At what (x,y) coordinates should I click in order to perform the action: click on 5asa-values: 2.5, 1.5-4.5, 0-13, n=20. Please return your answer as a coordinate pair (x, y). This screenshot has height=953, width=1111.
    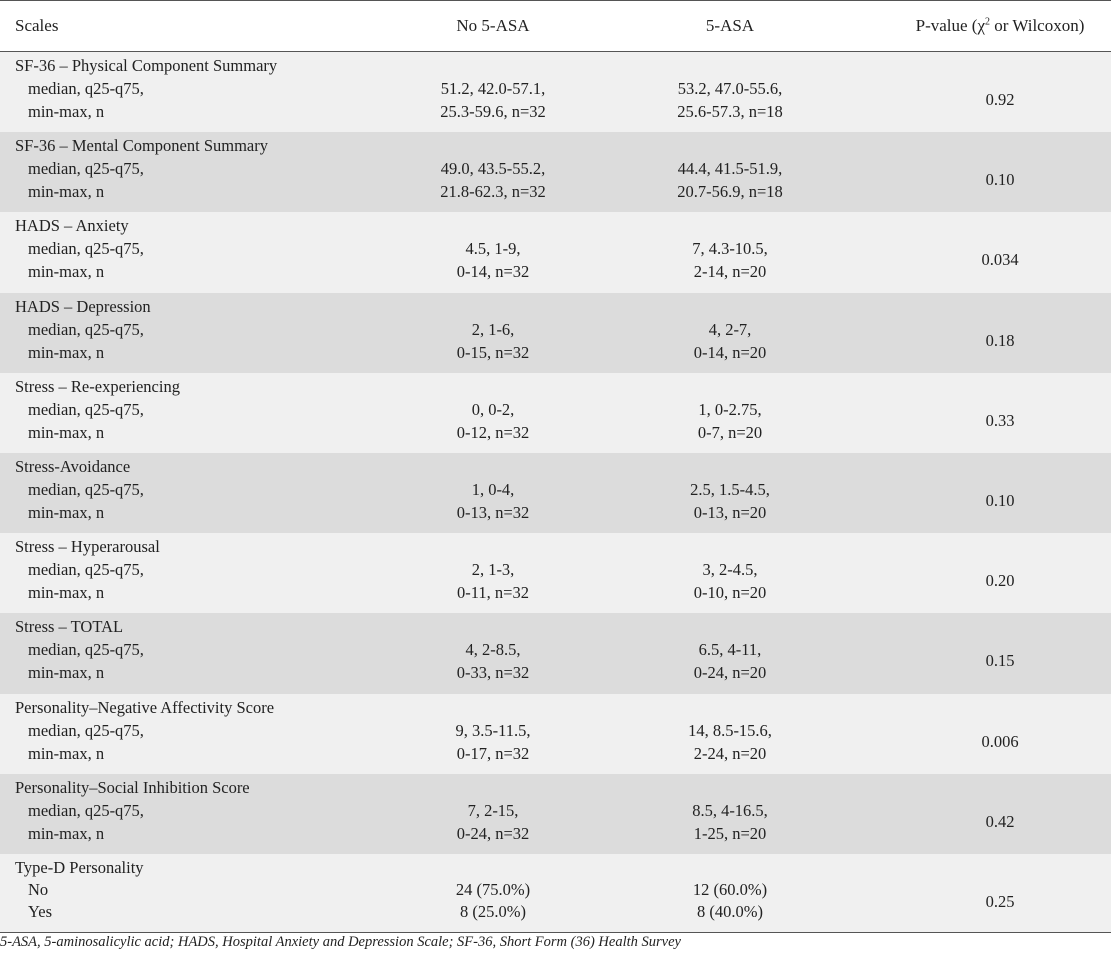
    Looking at the image, I should click on (730, 501).